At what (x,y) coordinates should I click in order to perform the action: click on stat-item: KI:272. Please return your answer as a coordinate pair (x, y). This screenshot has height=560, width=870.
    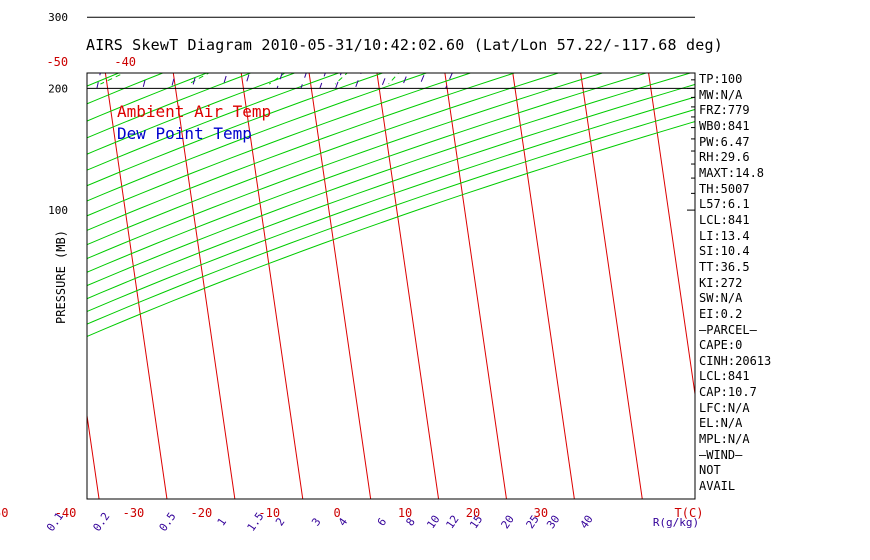
    Looking at the image, I should click on (721, 282).